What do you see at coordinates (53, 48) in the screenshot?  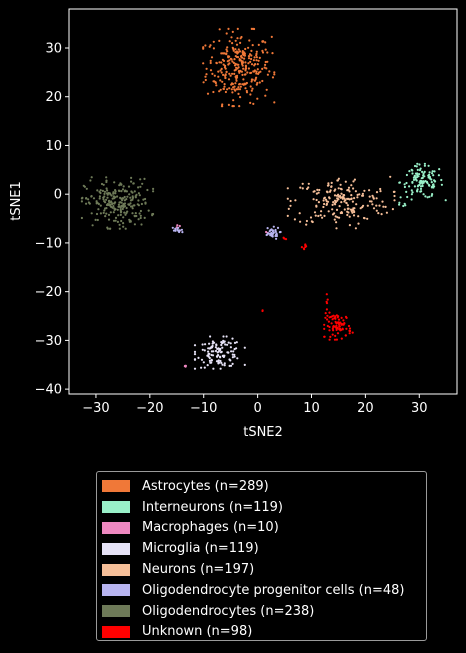 I see `y-tick-label: 30` at bounding box center [53, 48].